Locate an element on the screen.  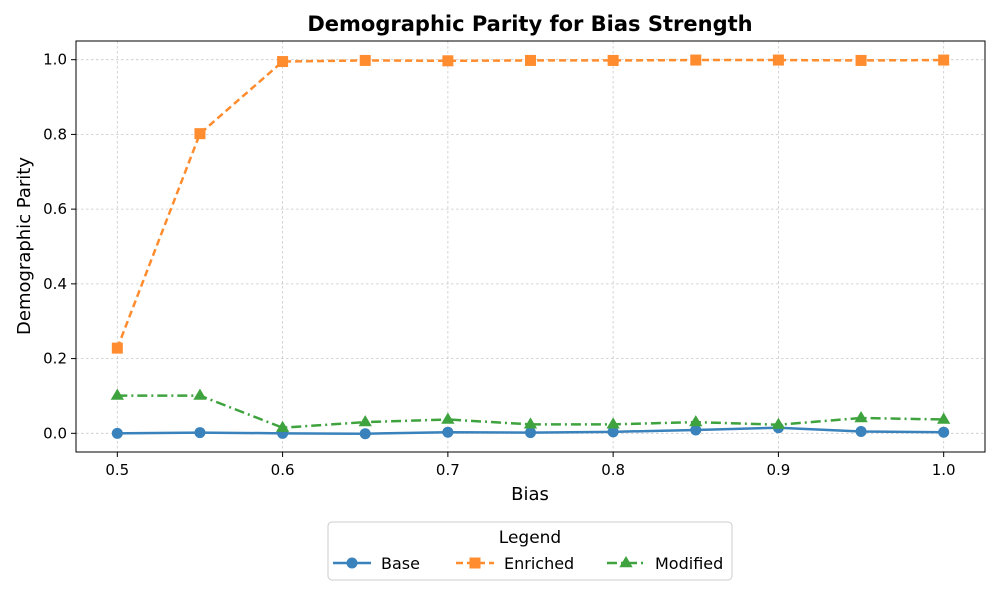
series-line-modified is located at coordinates (530, 411).